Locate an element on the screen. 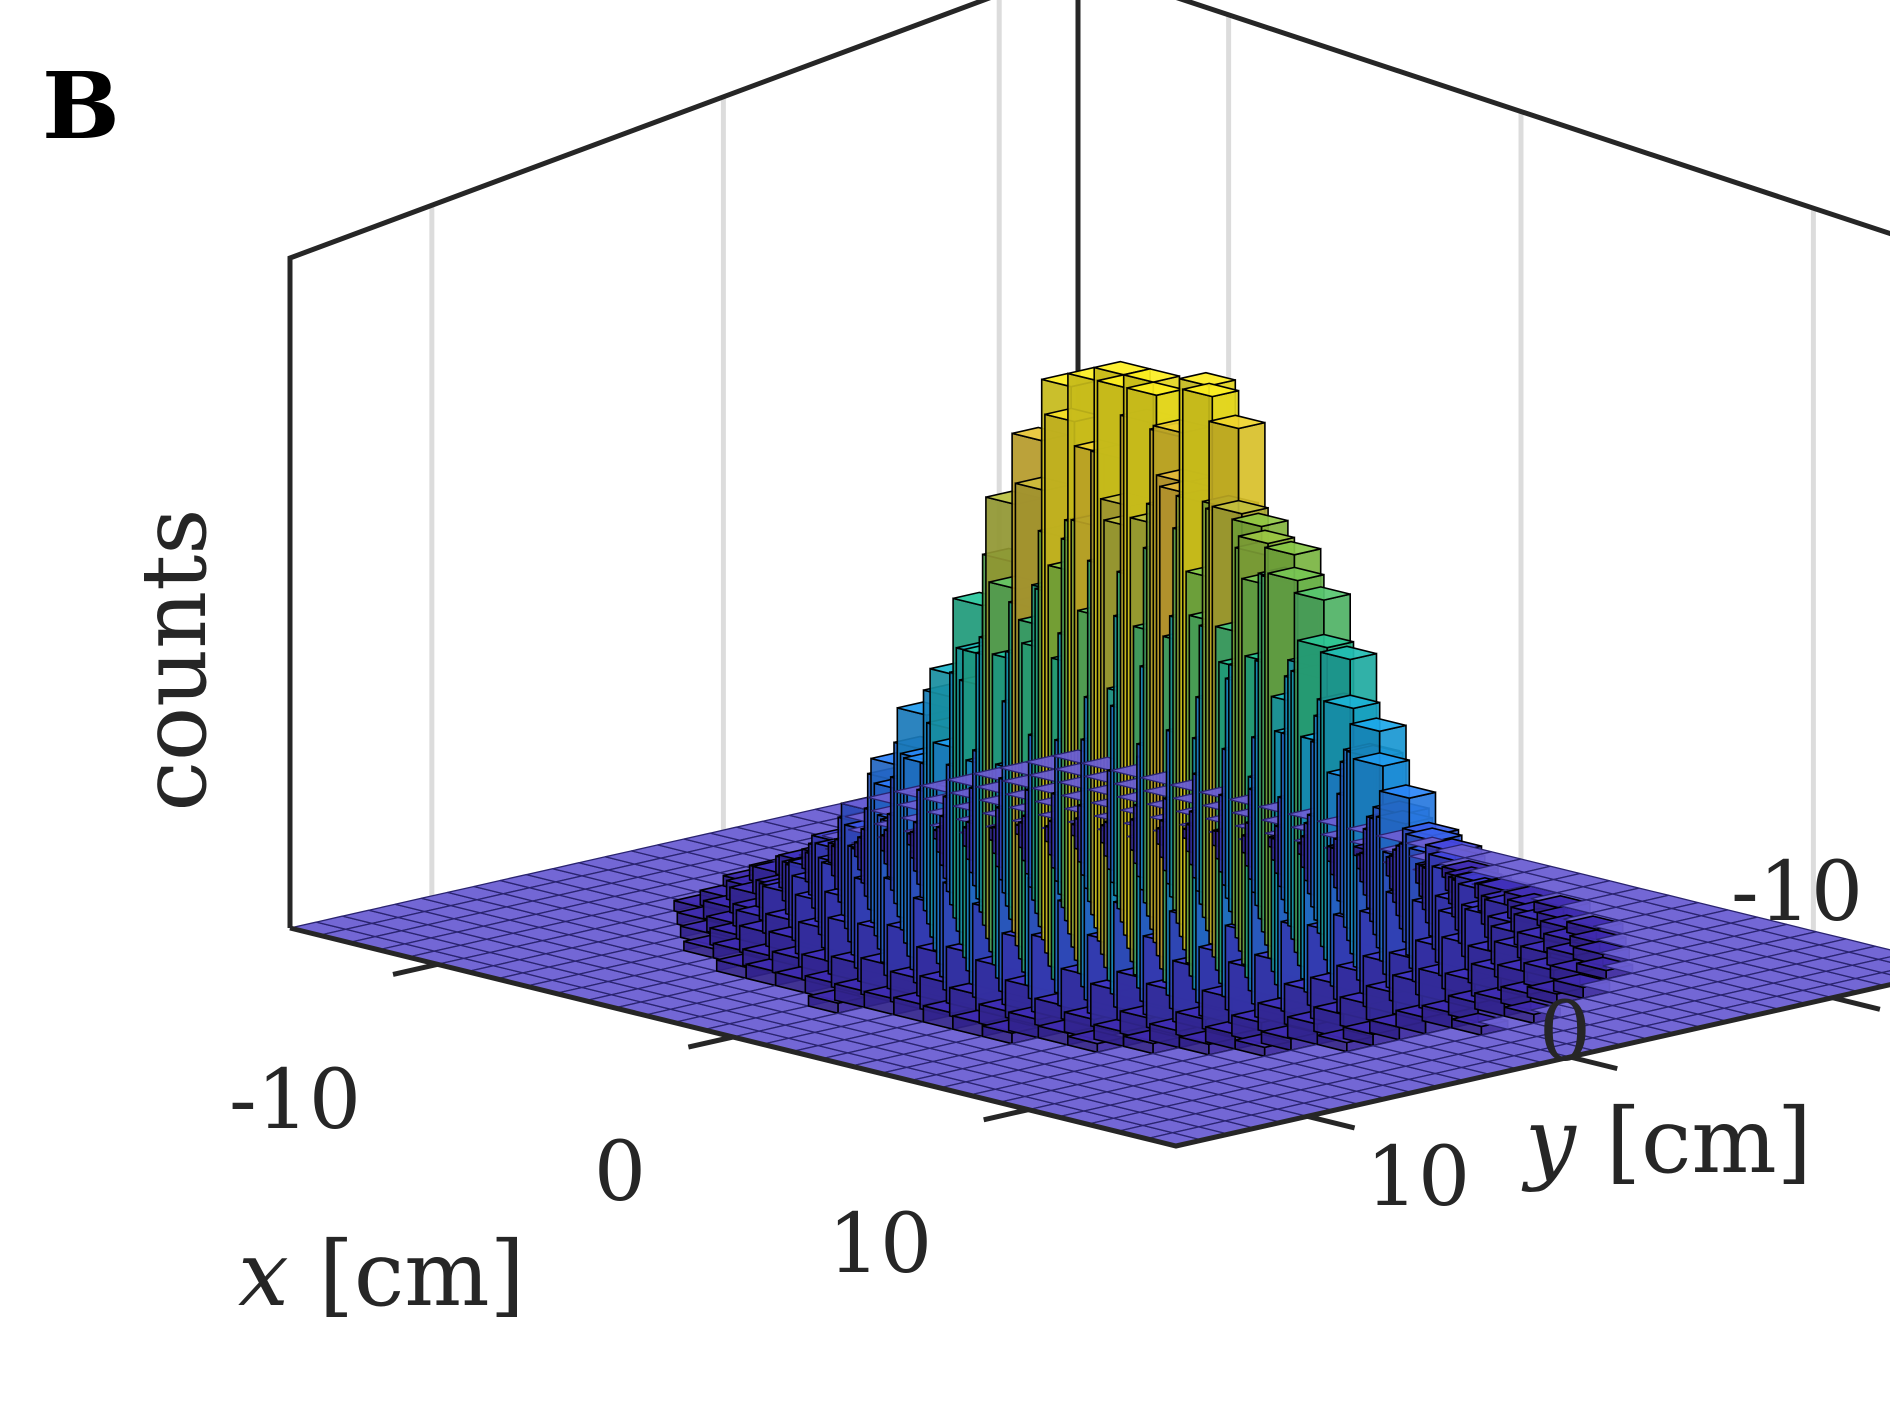  panel-label: B is located at coordinates (81, 106).